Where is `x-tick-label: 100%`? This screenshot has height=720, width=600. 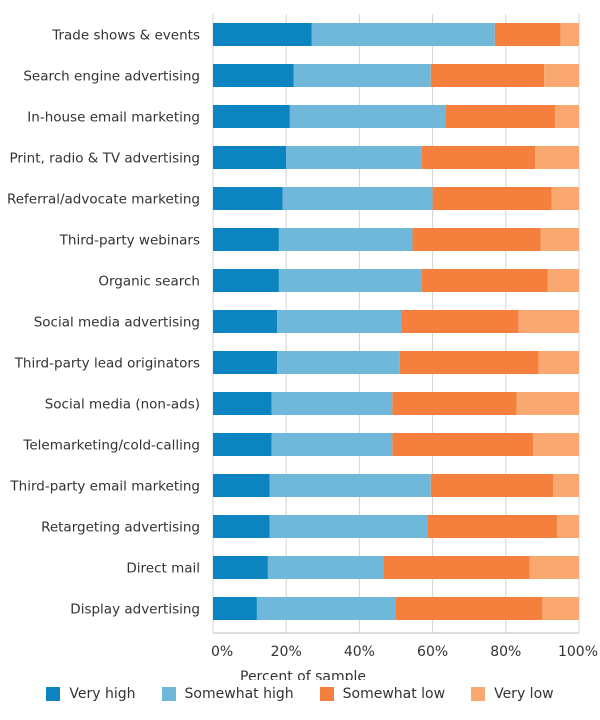
x-tick-label: 100% is located at coordinates (578, 652).